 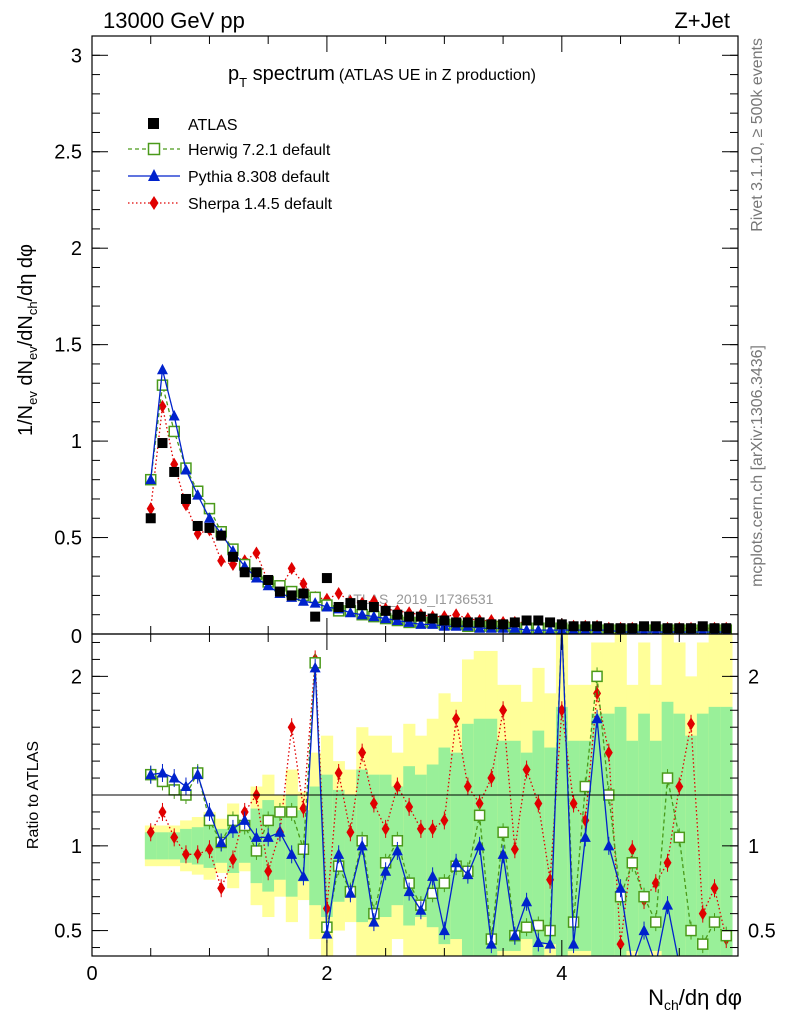 What do you see at coordinates (757, 135) in the screenshot?
I see `rivet-label: Rivet 3.1.10, ≥ 500k events` at bounding box center [757, 135].